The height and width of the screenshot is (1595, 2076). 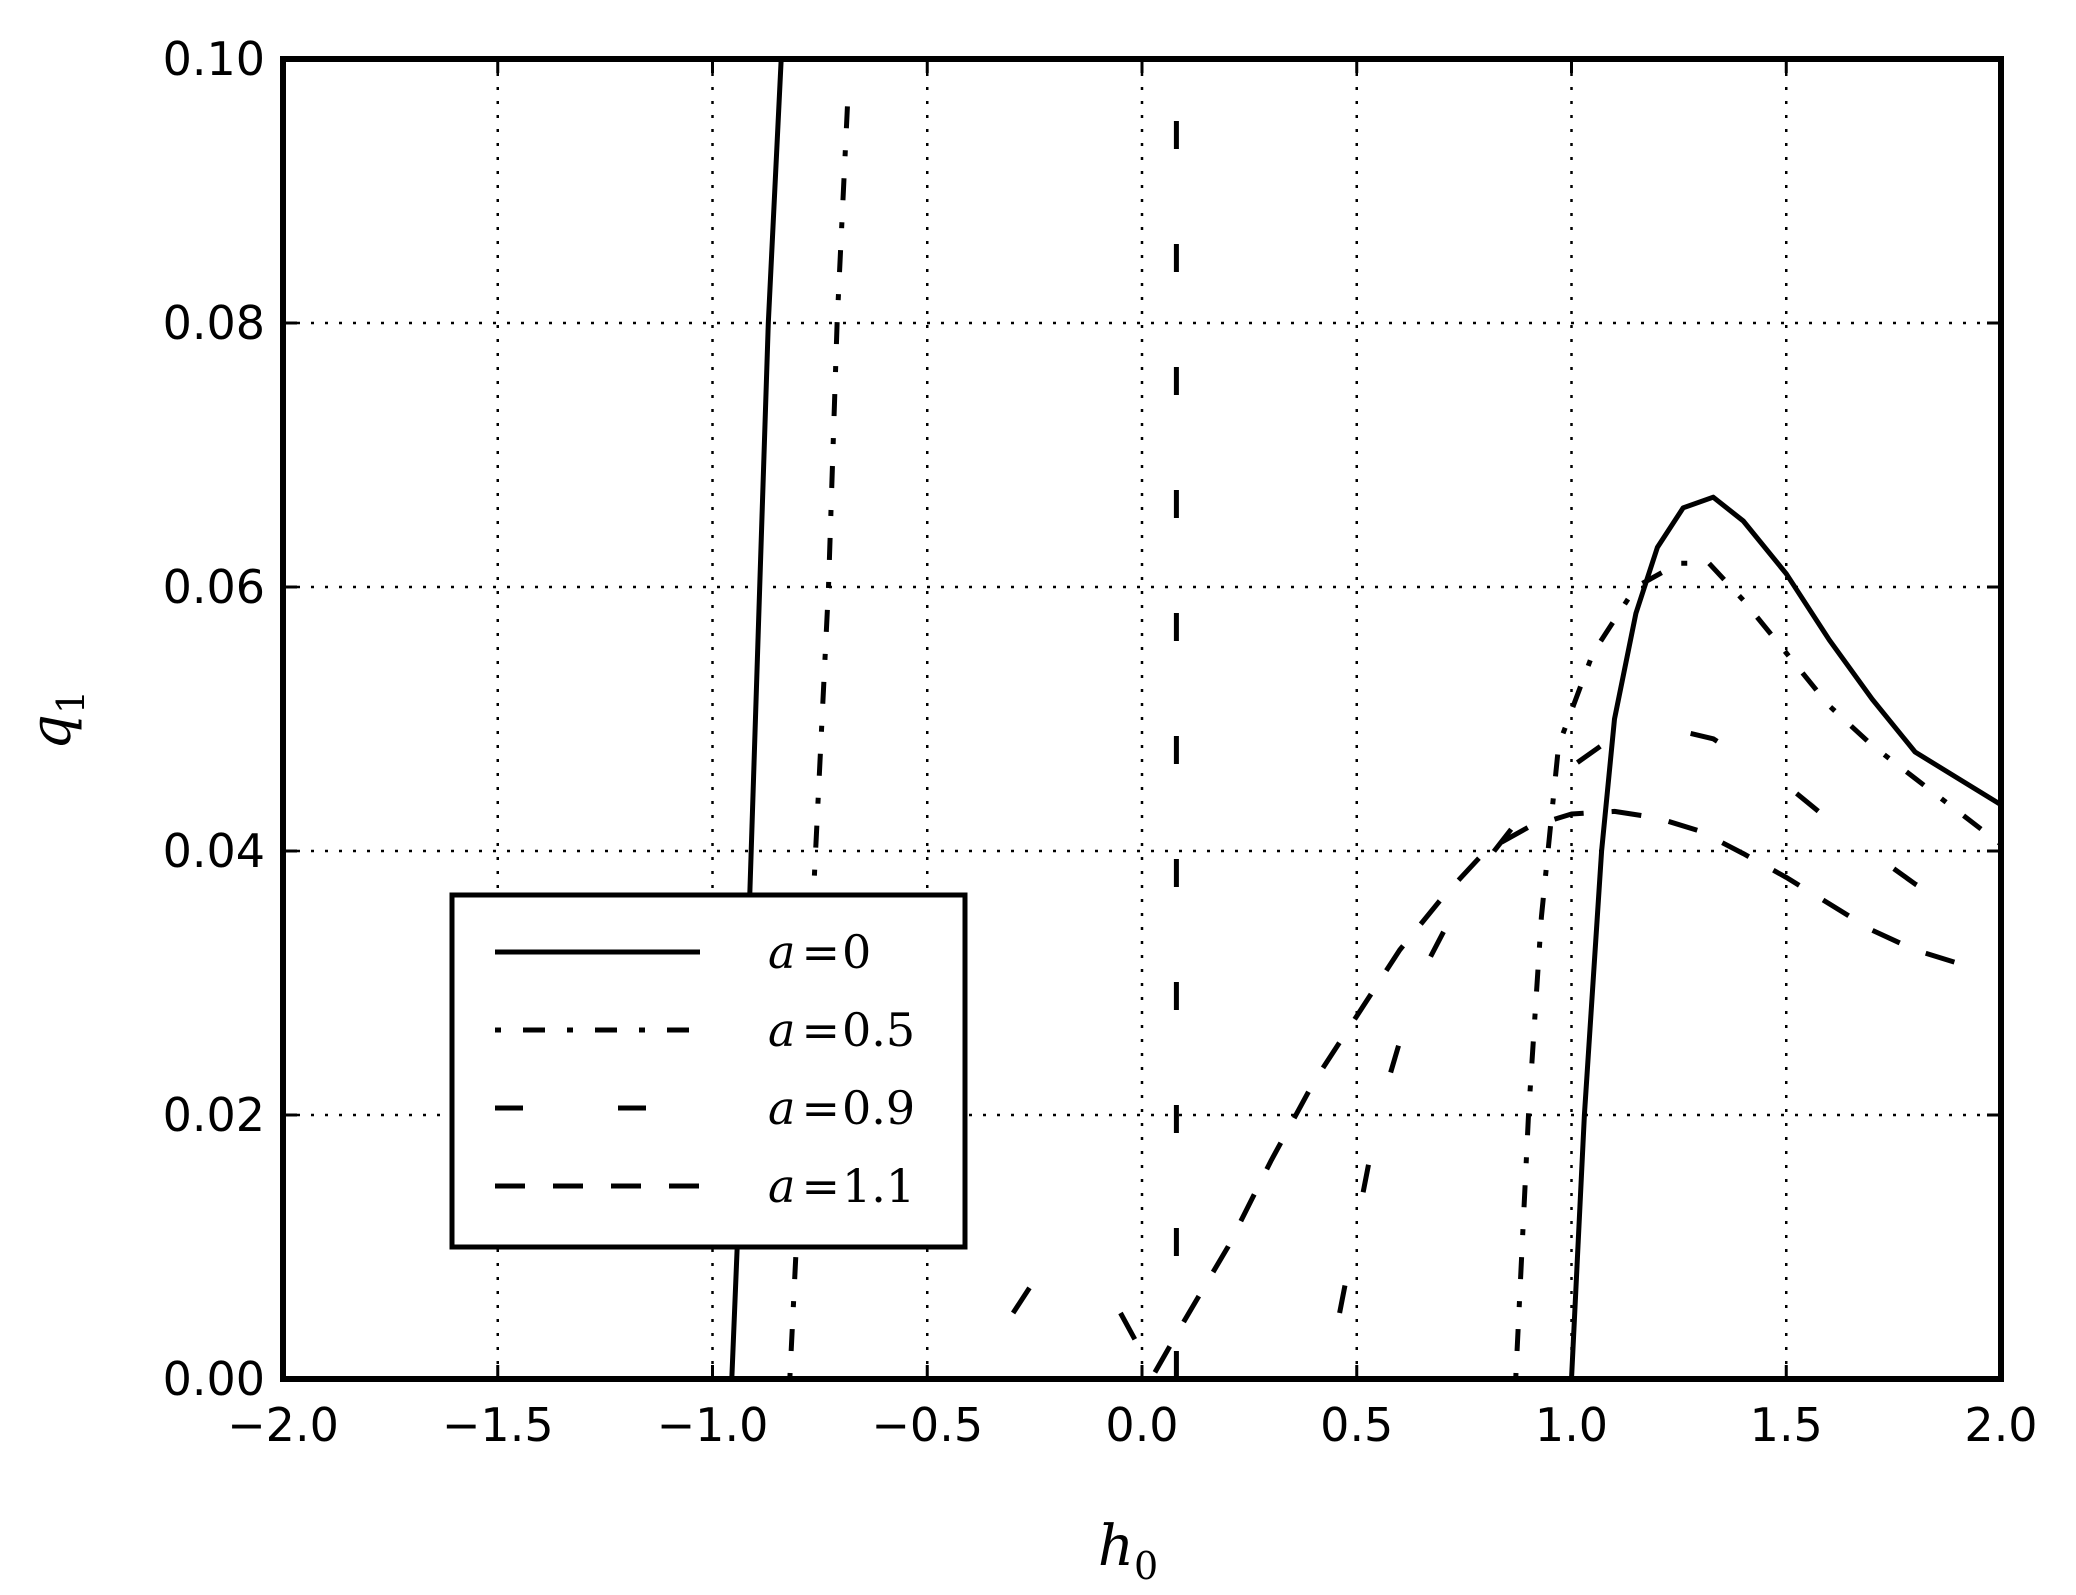 What do you see at coordinates (214, 587) in the screenshot?
I see `y-tick-label: 0.06` at bounding box center [214, 587].